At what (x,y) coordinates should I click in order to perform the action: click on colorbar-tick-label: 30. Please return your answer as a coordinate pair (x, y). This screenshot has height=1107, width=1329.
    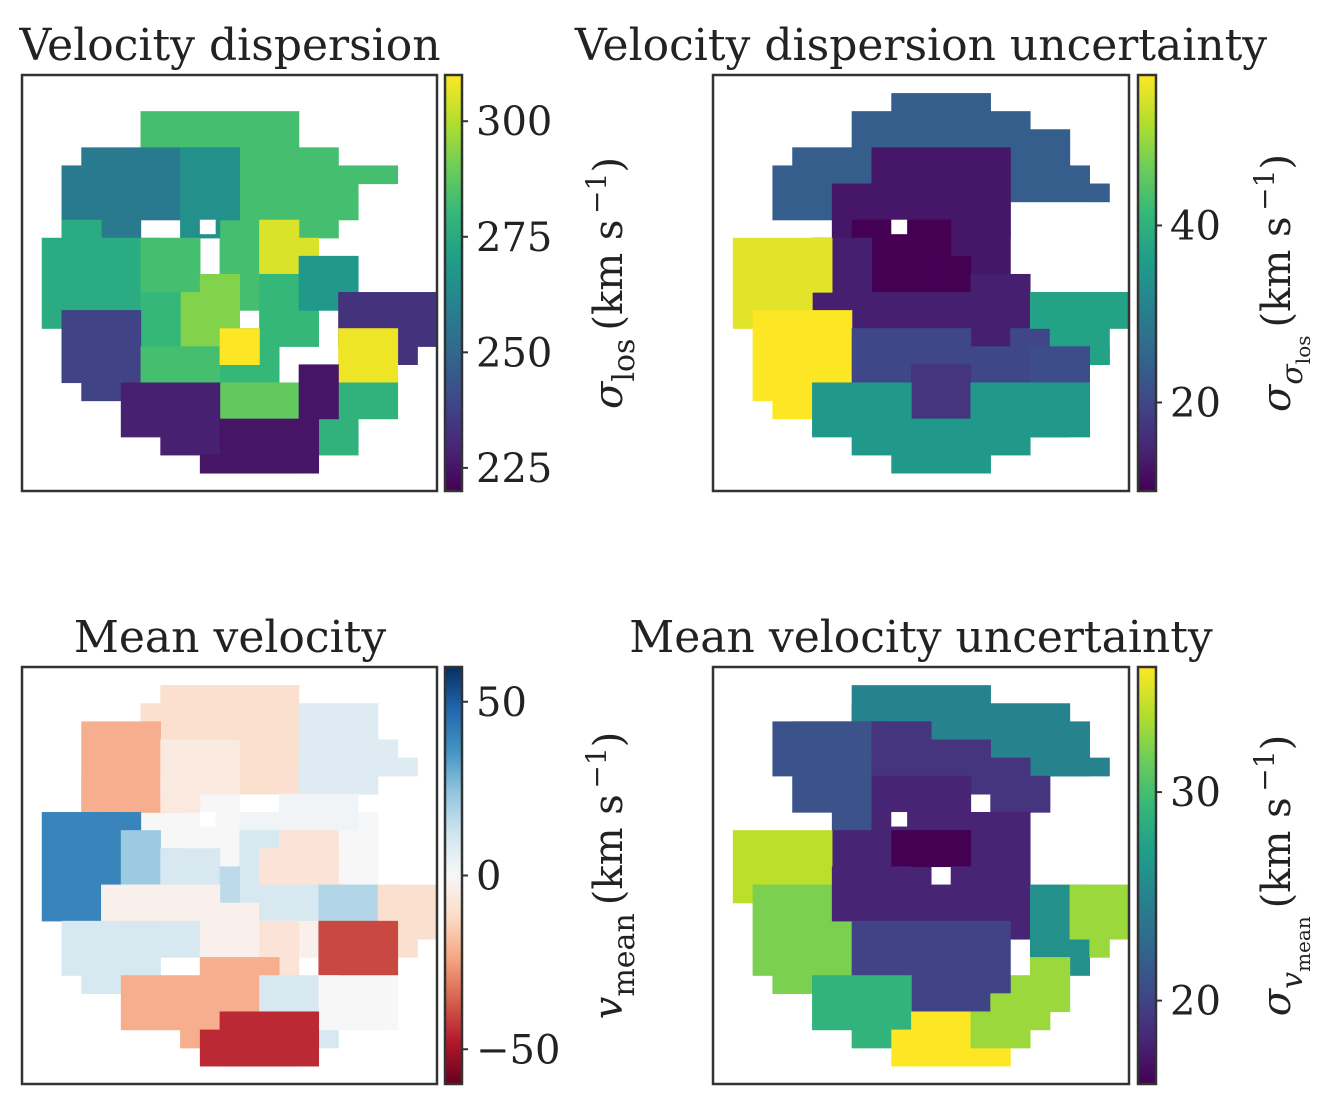
    Looking at the image, I should click on (1195, 793).